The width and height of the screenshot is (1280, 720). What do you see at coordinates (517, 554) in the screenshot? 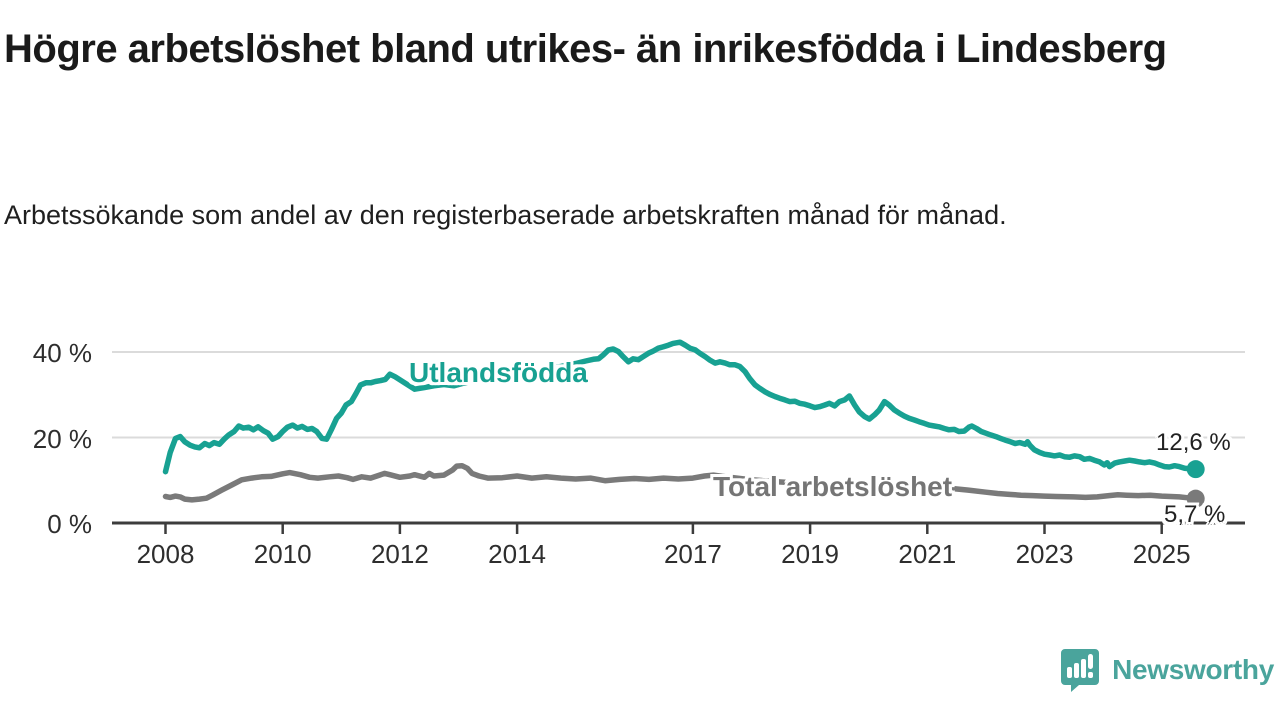
I see `x-tick-label-2014: 2014` at bounding box center [517, 554].